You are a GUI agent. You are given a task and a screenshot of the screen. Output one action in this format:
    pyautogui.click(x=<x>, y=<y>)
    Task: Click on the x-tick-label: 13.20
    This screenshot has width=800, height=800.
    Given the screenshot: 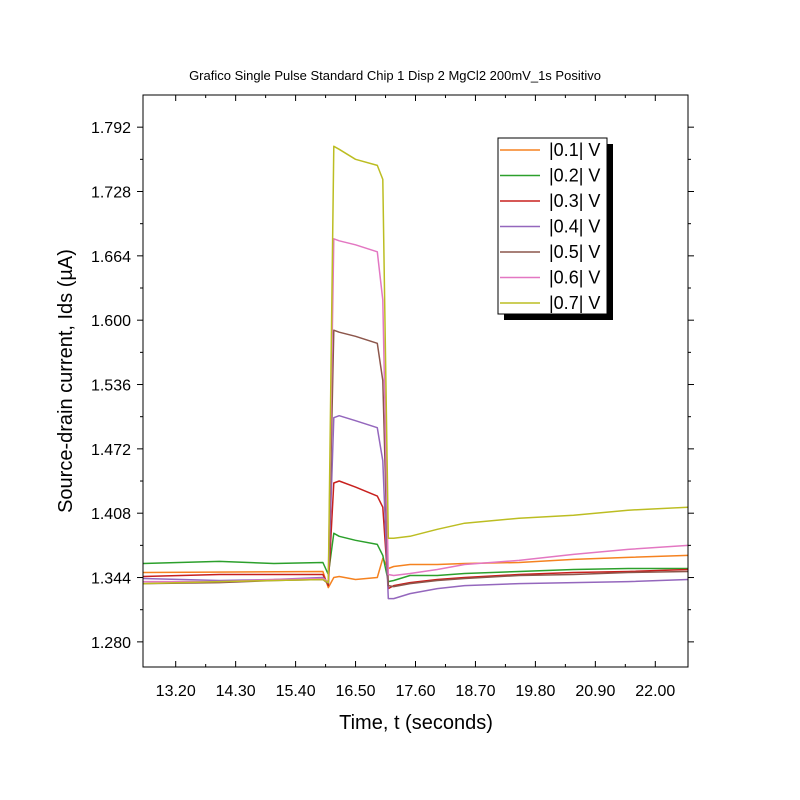 What is the action you would take?
    pyautogui.click(x=176, y=691)
    